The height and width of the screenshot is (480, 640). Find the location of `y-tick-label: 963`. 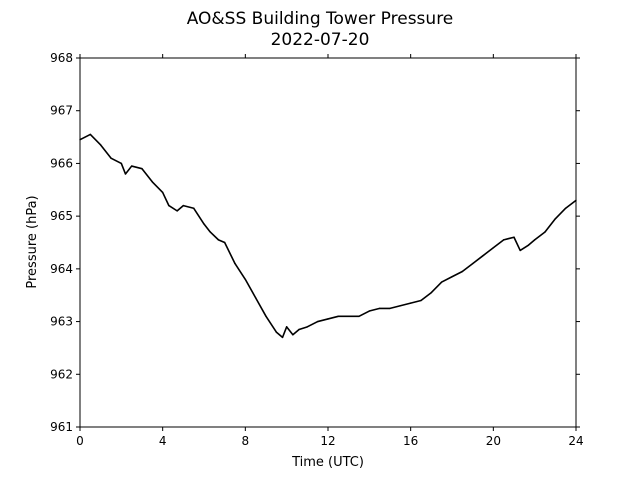

y-tick-label: 963 is located at coordinates (61, 322).